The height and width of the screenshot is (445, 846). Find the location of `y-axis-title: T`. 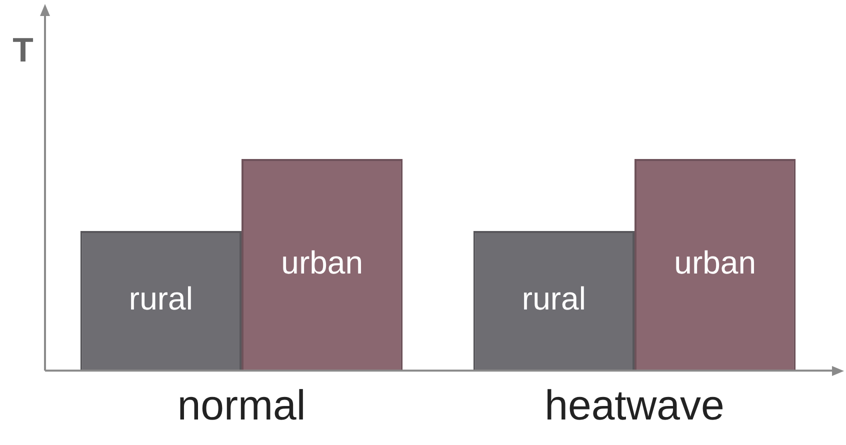

y-axis-title: T is located at coordinates (23, 50).